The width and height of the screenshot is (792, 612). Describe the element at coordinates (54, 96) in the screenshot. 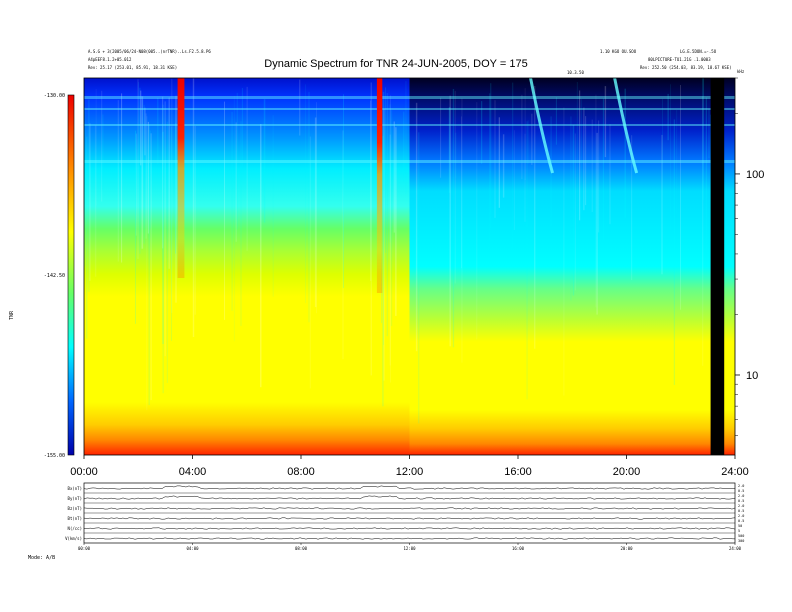

I see `colorbar-tick-label: -130.00` at that location.